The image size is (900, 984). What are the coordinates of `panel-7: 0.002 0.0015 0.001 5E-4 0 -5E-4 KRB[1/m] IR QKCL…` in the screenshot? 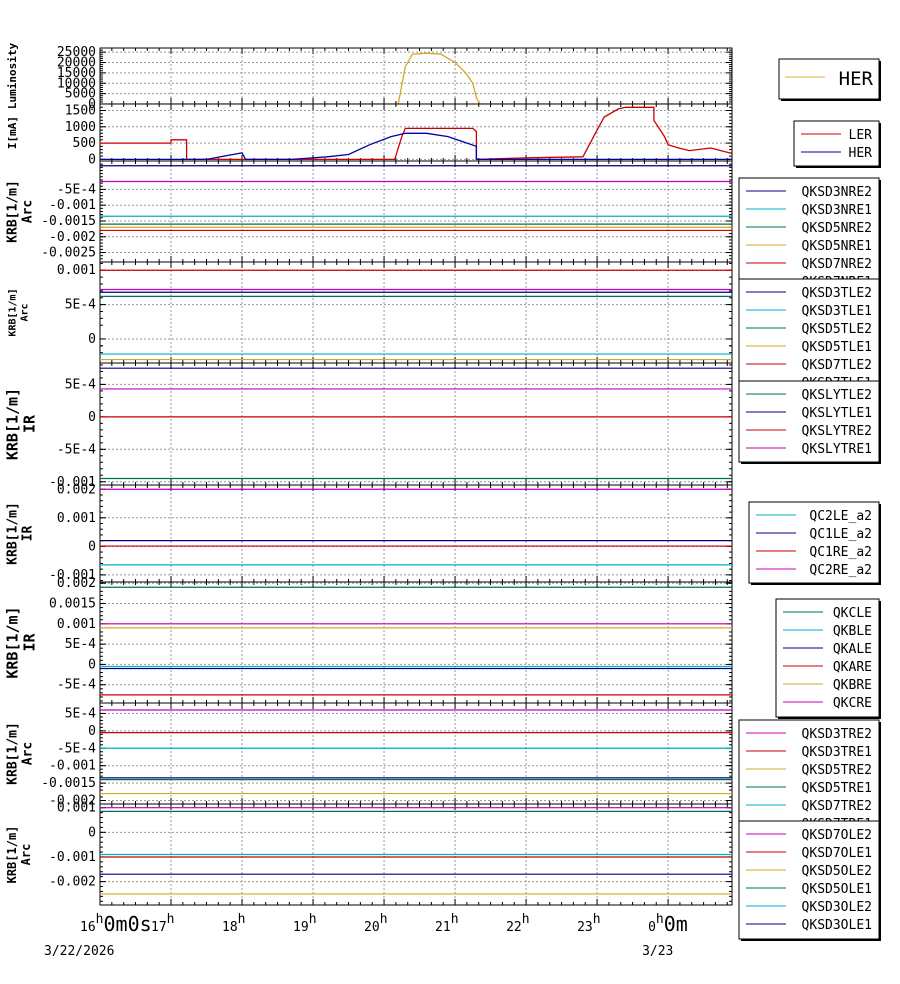 It's located at (442, 647).